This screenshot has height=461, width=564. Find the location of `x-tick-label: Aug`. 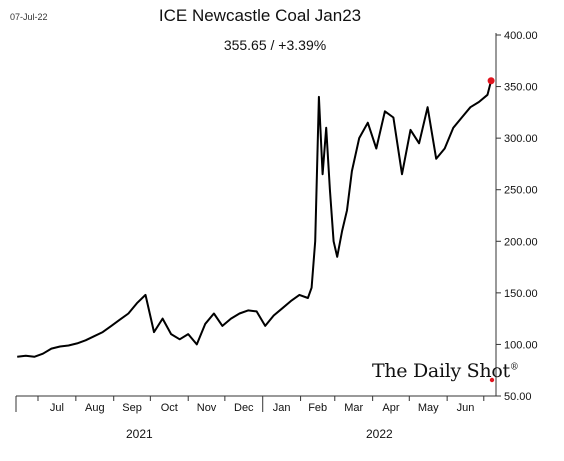

x-tick-label: Aug is located at coordinates (95, 408).